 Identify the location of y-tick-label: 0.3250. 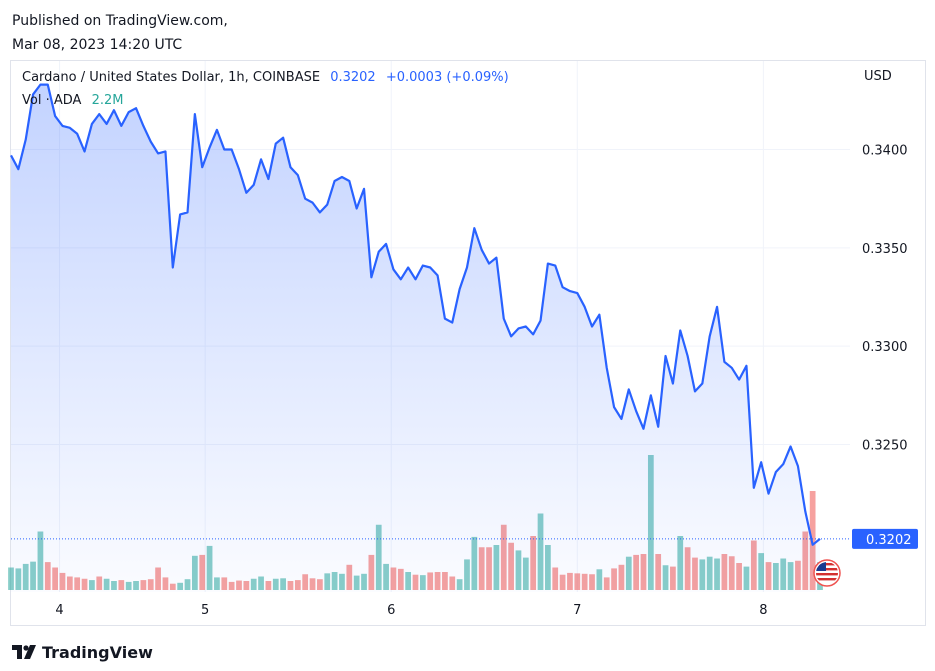
(885, 446).